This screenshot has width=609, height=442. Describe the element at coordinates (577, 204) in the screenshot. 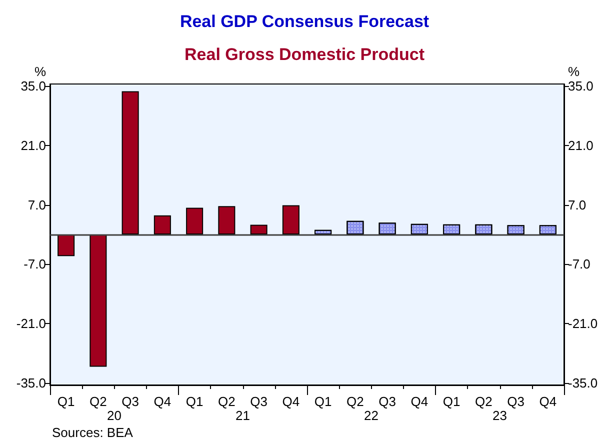

I see `y2-tick-label: 7.0` at that location.